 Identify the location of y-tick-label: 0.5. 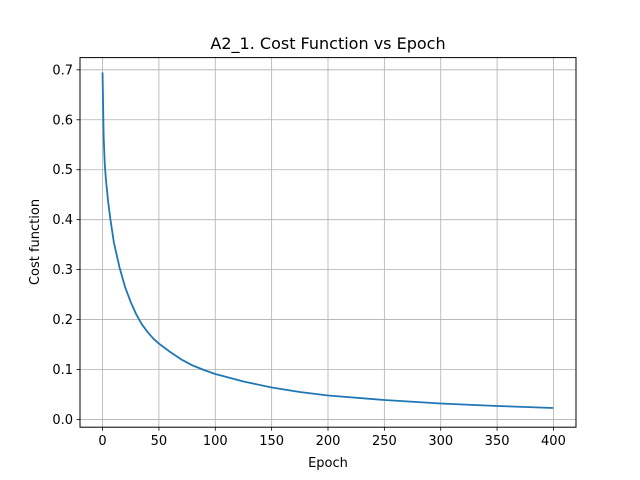
(62, 170).